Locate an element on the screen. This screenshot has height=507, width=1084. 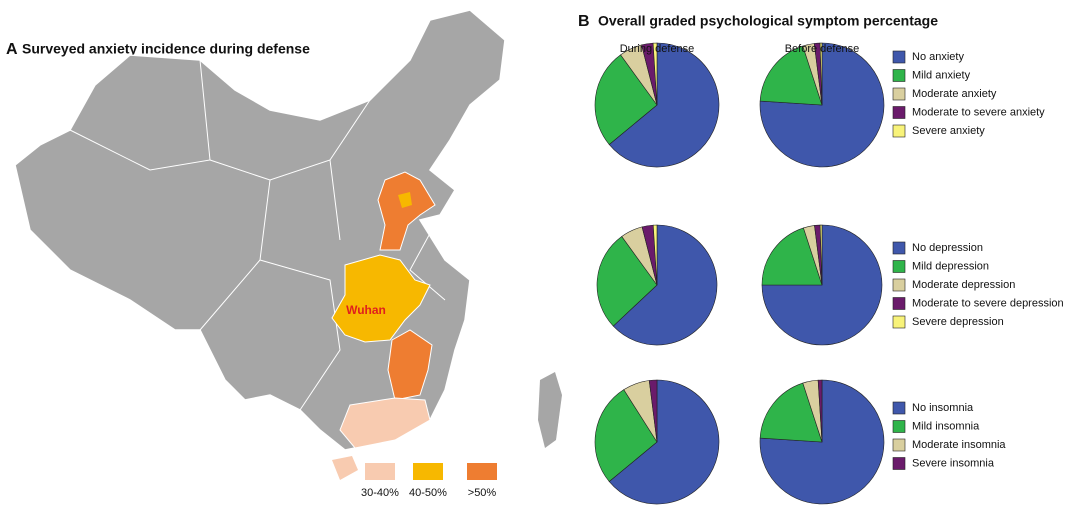
legend-label: Mild anxiety is located at coordinates (941, 75).